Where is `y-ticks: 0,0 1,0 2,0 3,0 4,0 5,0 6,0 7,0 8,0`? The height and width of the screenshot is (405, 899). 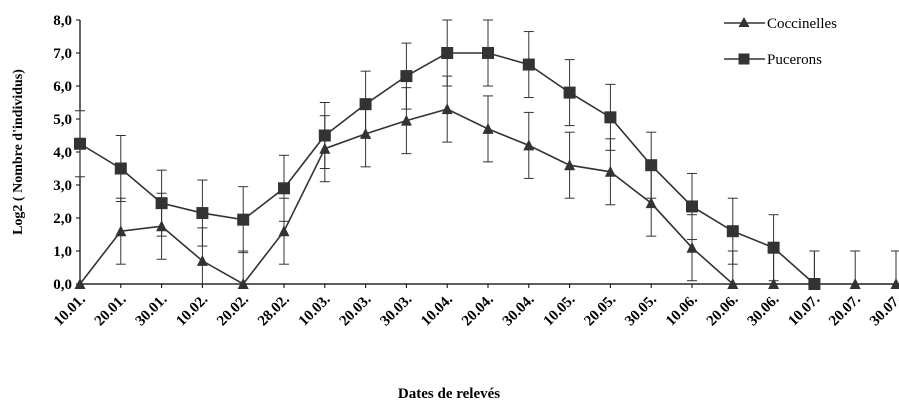 y-ticks: 0,0 1,0 2,0 3,0 4,0 5,0 6,0 7,0 8,0 is located at coordinates (66, 153).